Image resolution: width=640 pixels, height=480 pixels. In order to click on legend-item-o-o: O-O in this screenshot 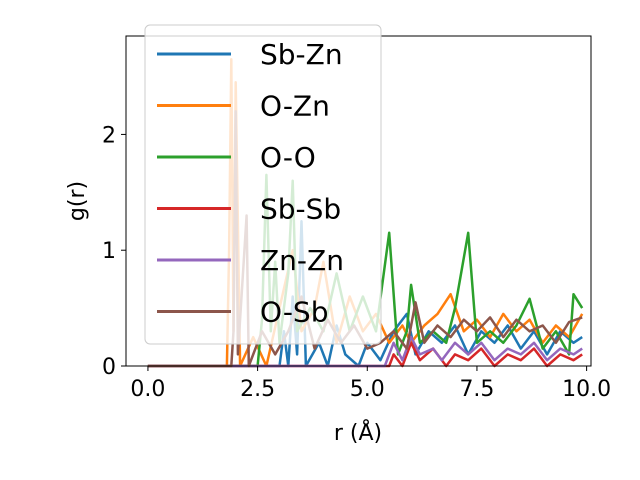, I will do `click(236, 157)`.